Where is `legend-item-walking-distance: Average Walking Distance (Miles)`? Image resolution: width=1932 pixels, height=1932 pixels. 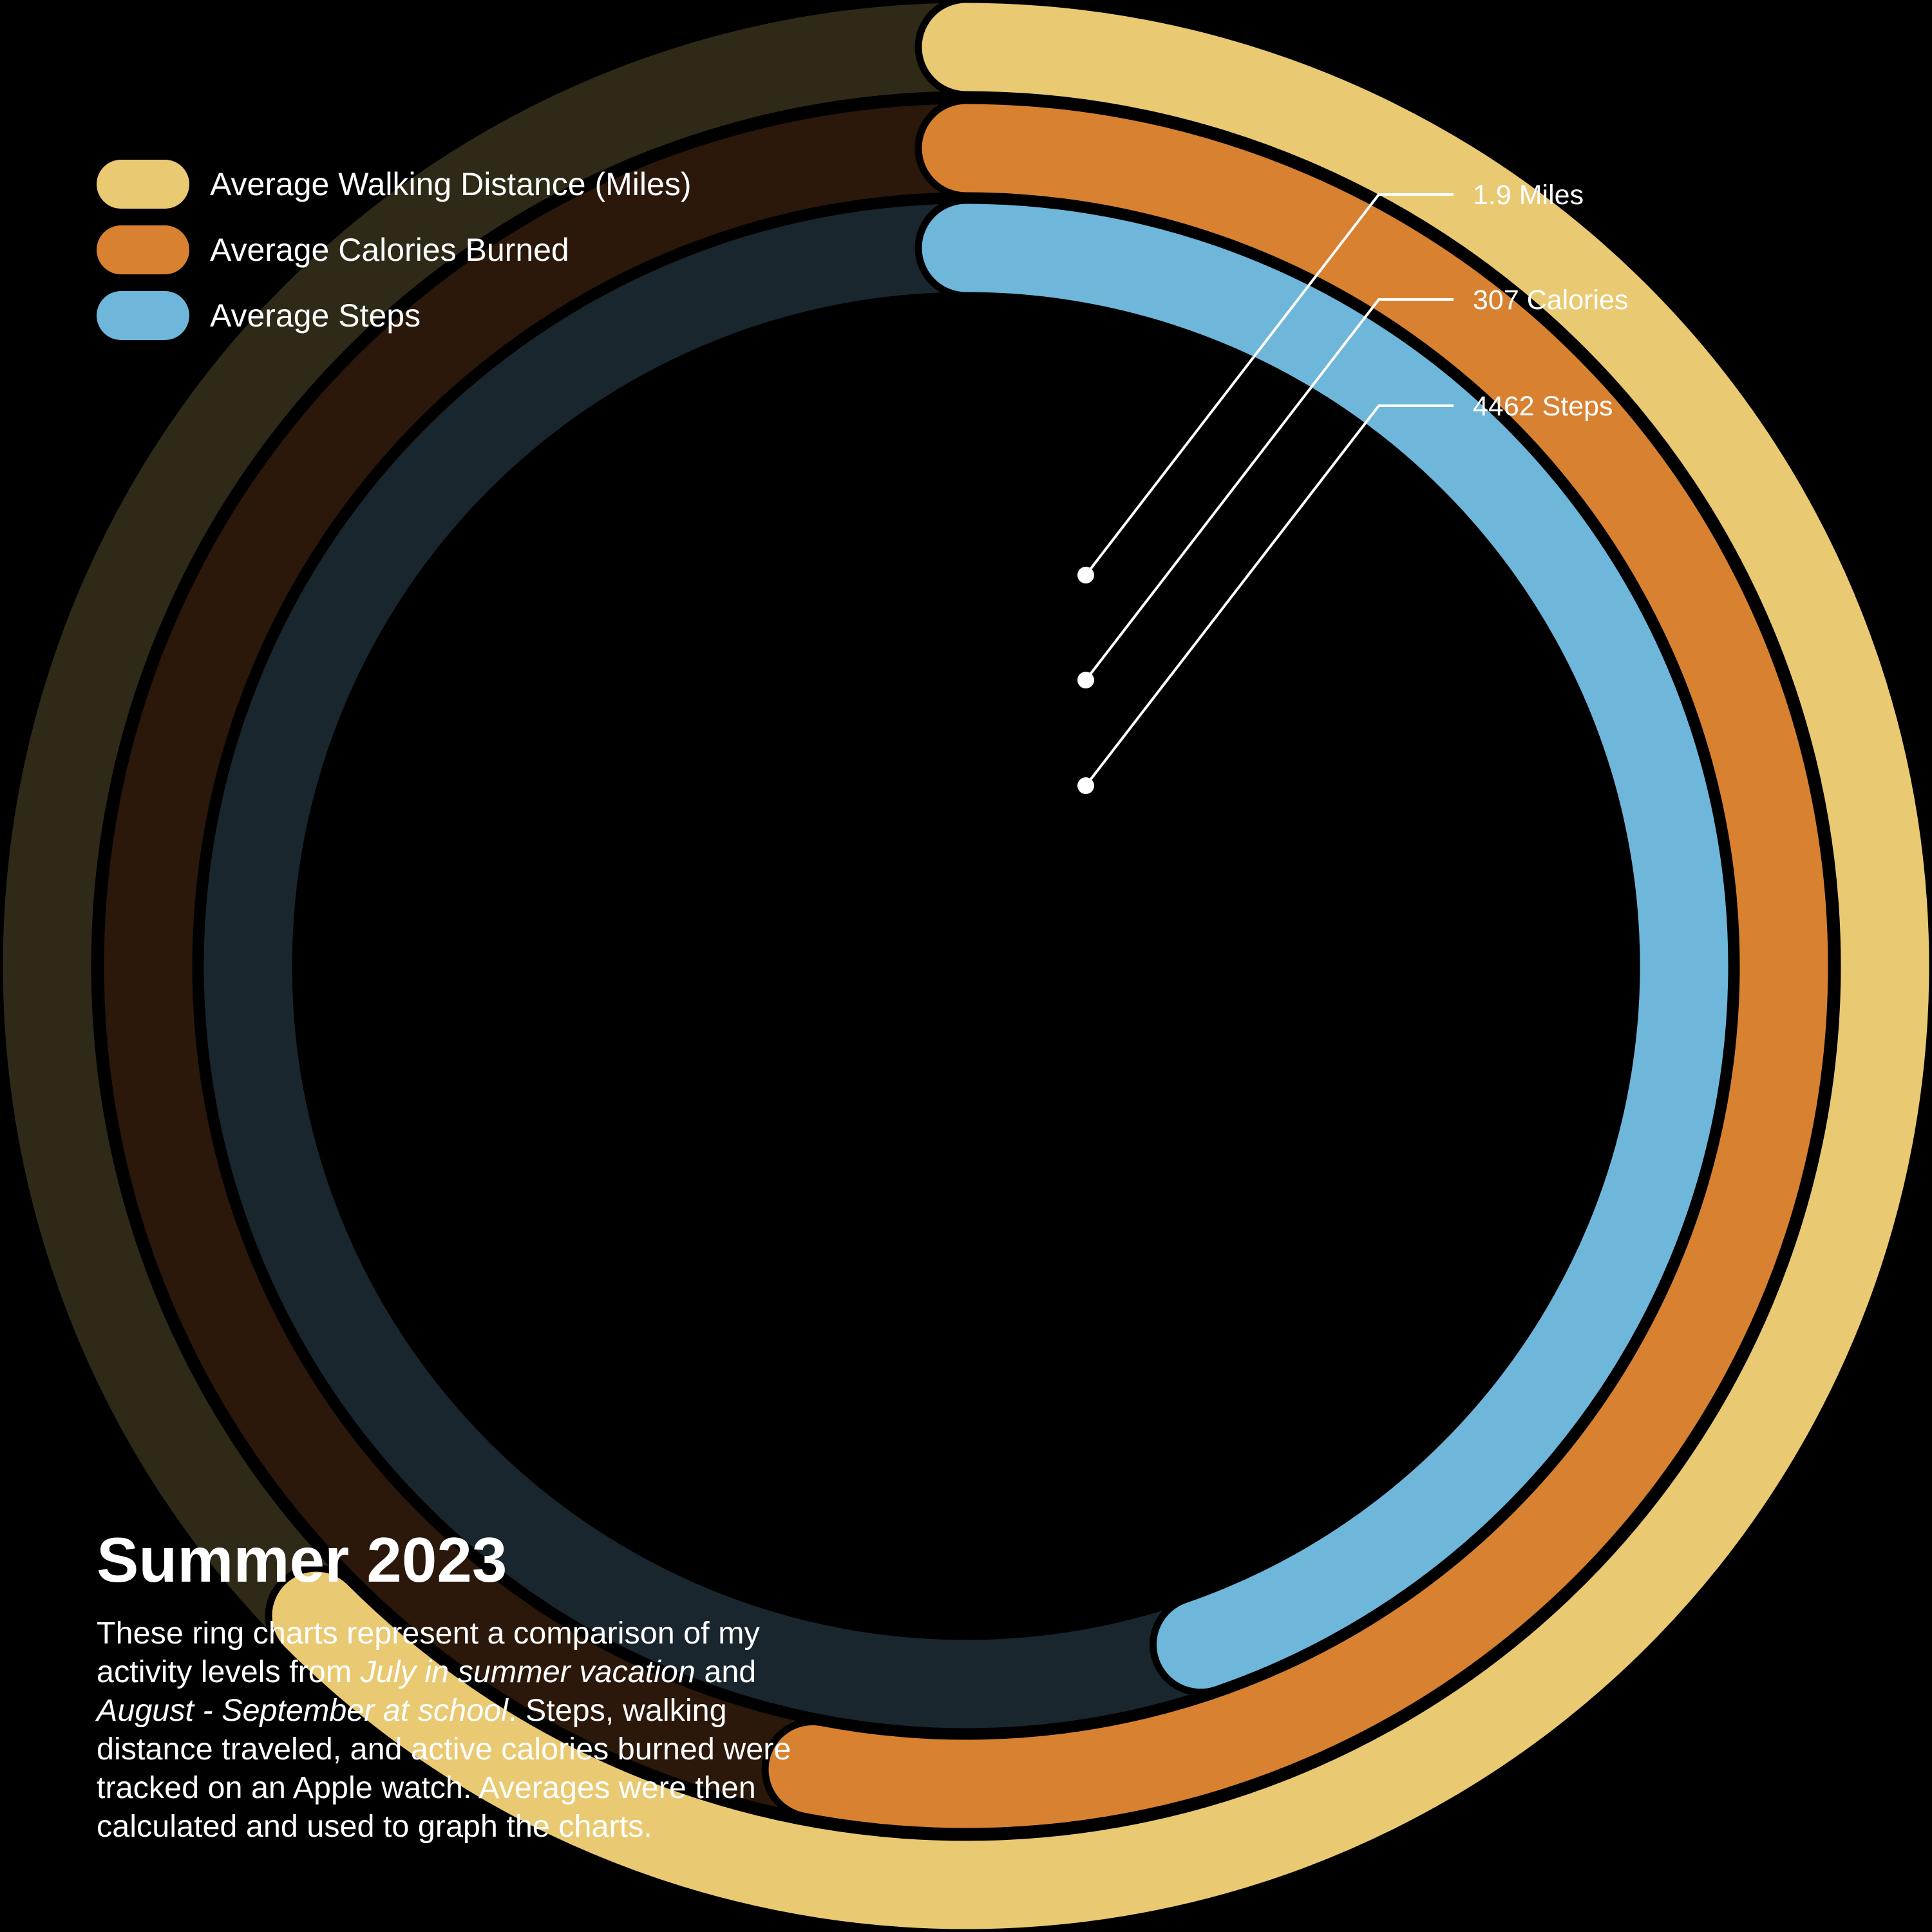 legend-item-walking-distance: Average Walking Distance (Miles) is located at coordinates (451, 184).